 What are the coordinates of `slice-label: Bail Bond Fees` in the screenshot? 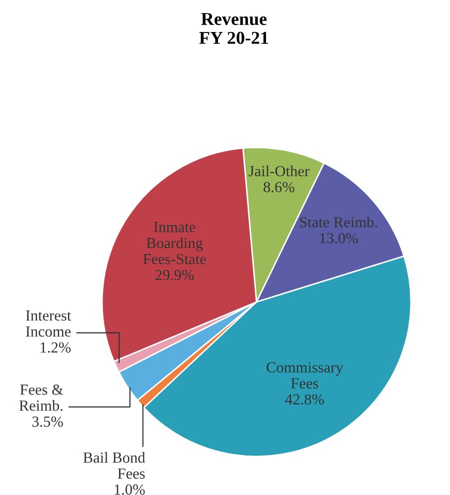 It's located at (114, 465).